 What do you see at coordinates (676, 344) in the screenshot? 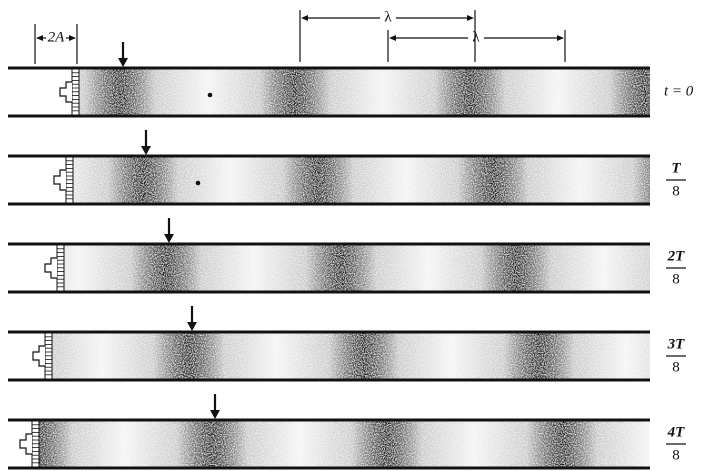
I see `time-numerator: 3T` at bounding box center [676, 344].